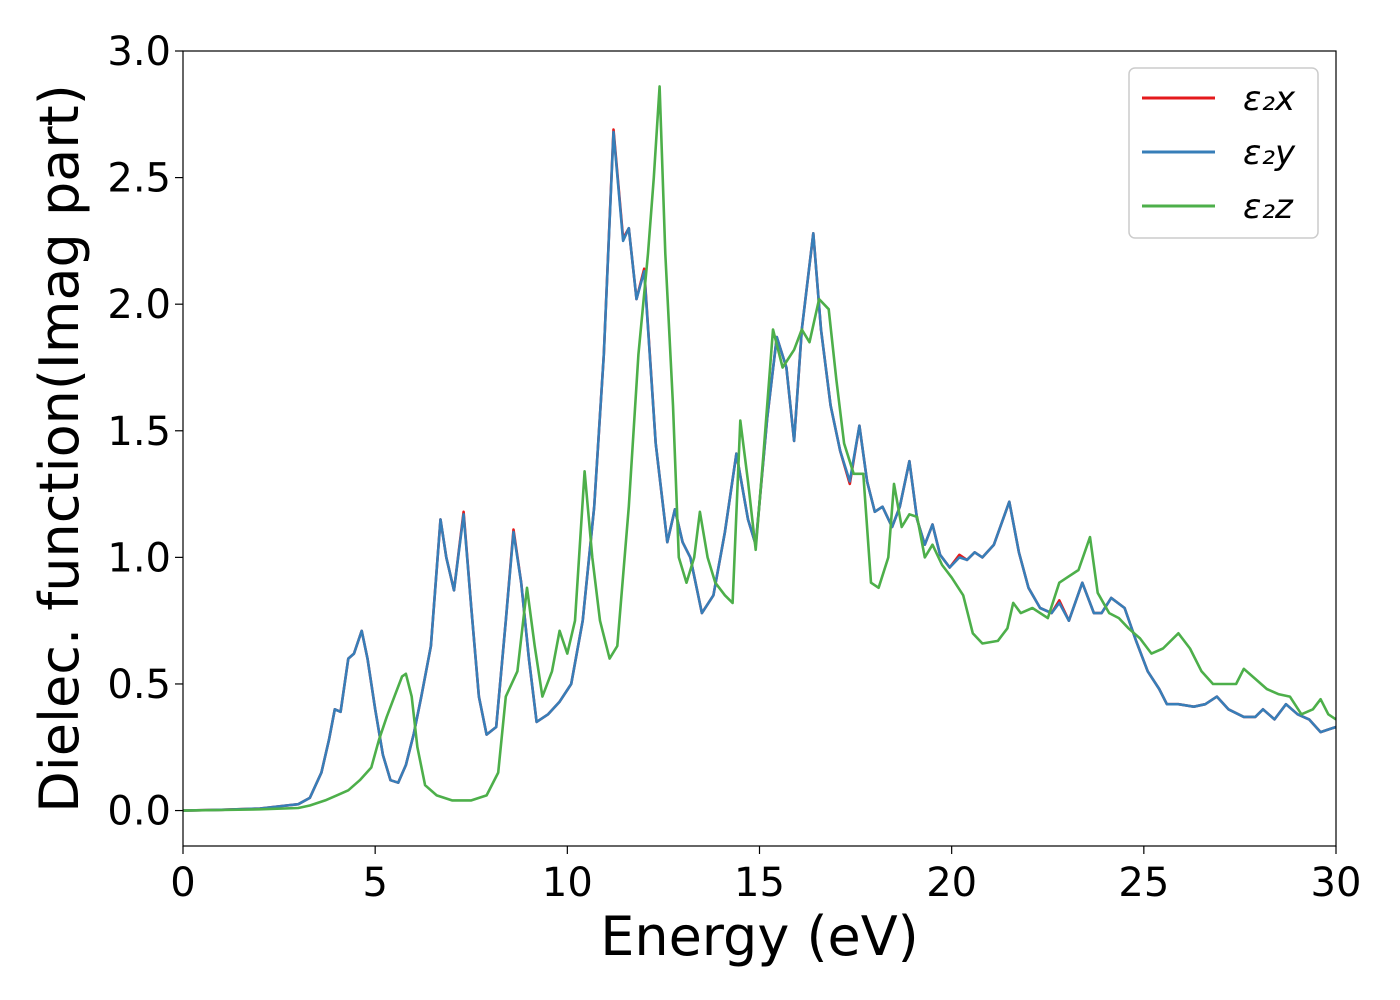 Image resolution: width=1400 pixels, height=1000 pixels. What do you see at coordinates (567, 883) in the screenshot?
I see `x-tick-label: 10` at bounding box center [567, 883].